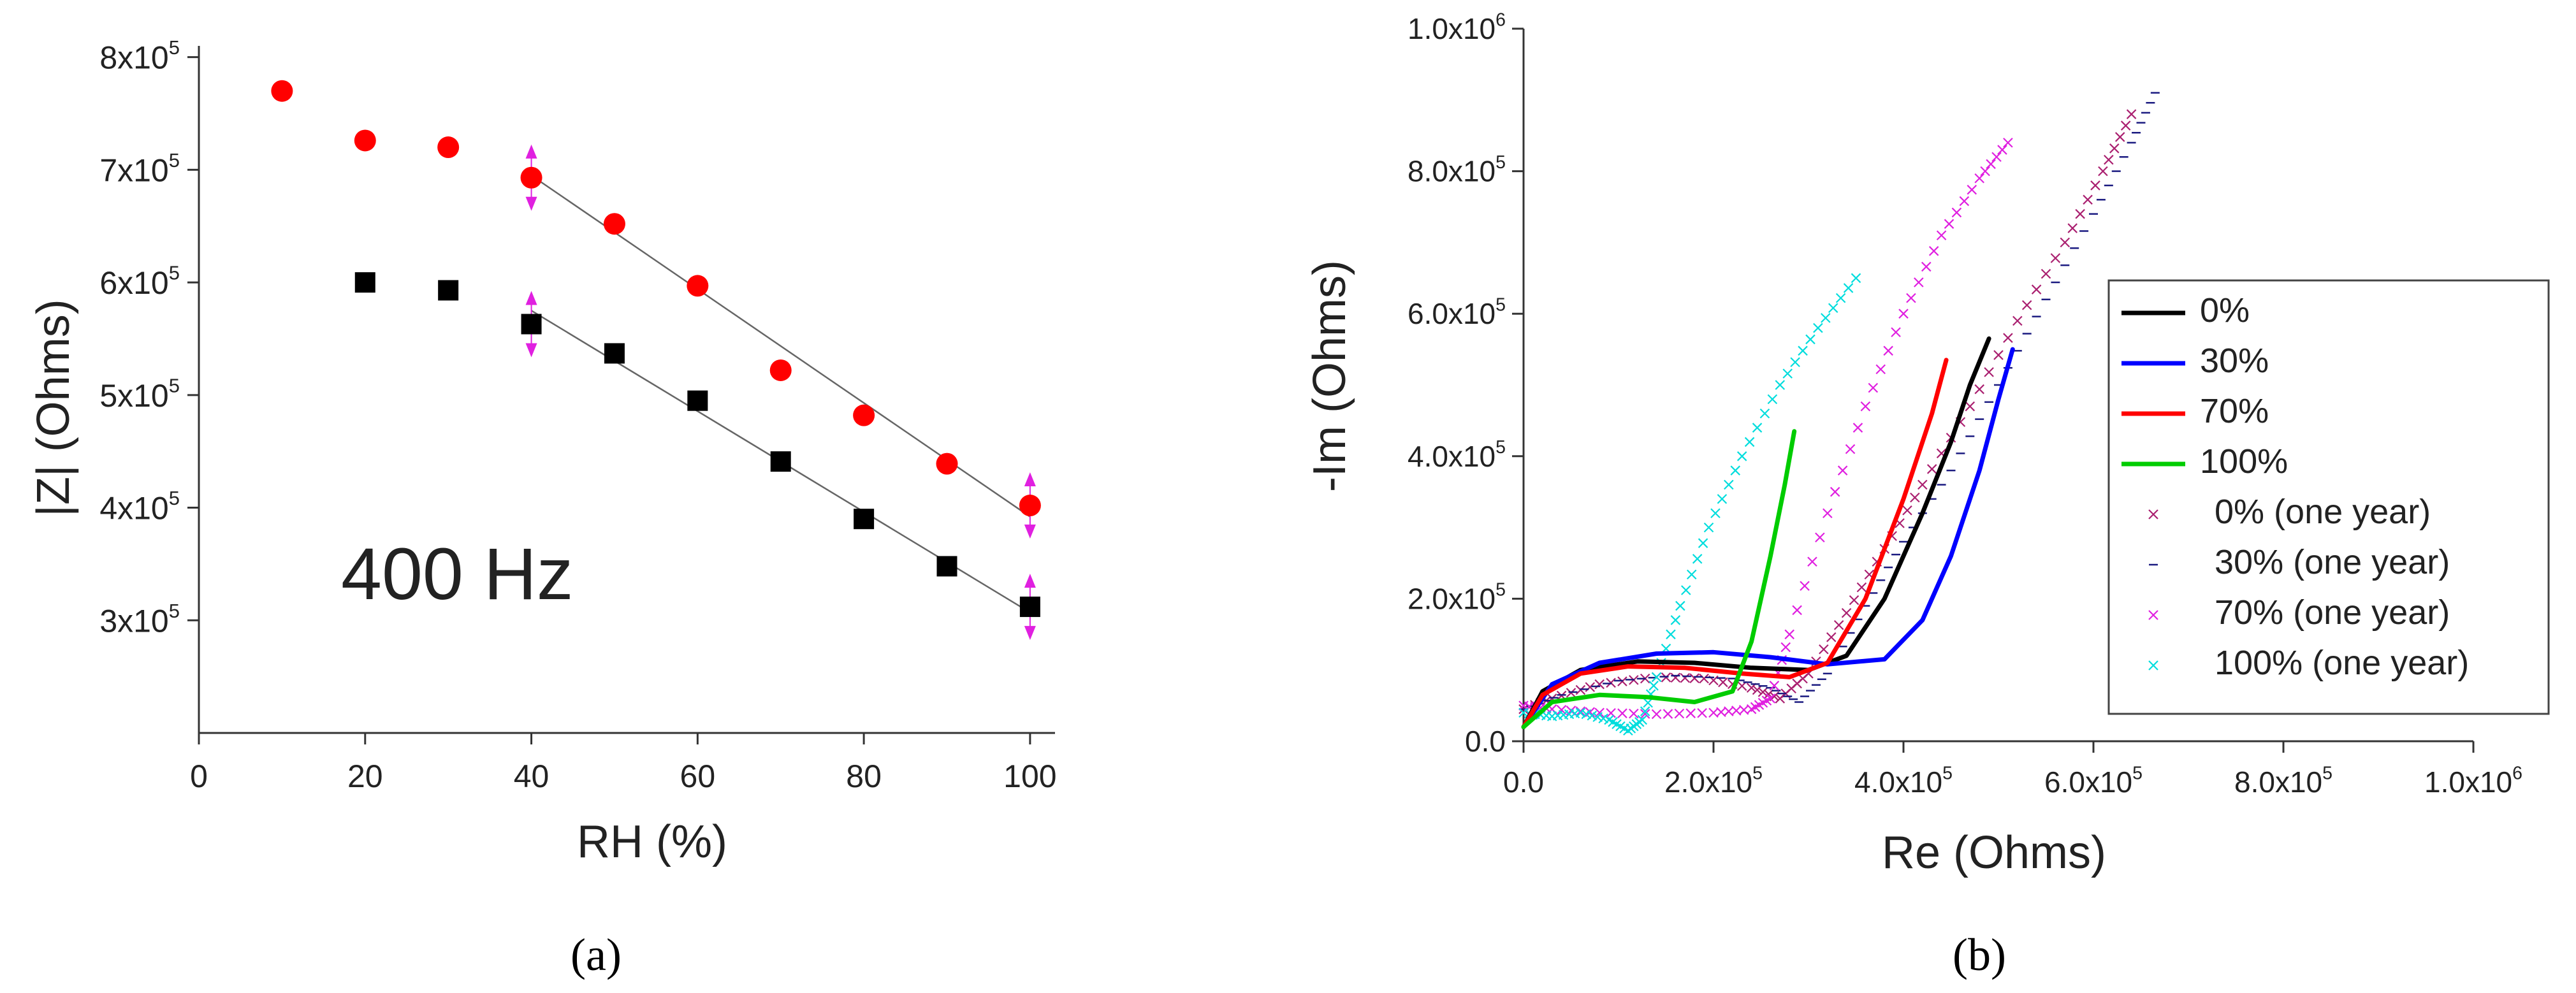  I want to click on series-line-100pct, so click(1659, 579).